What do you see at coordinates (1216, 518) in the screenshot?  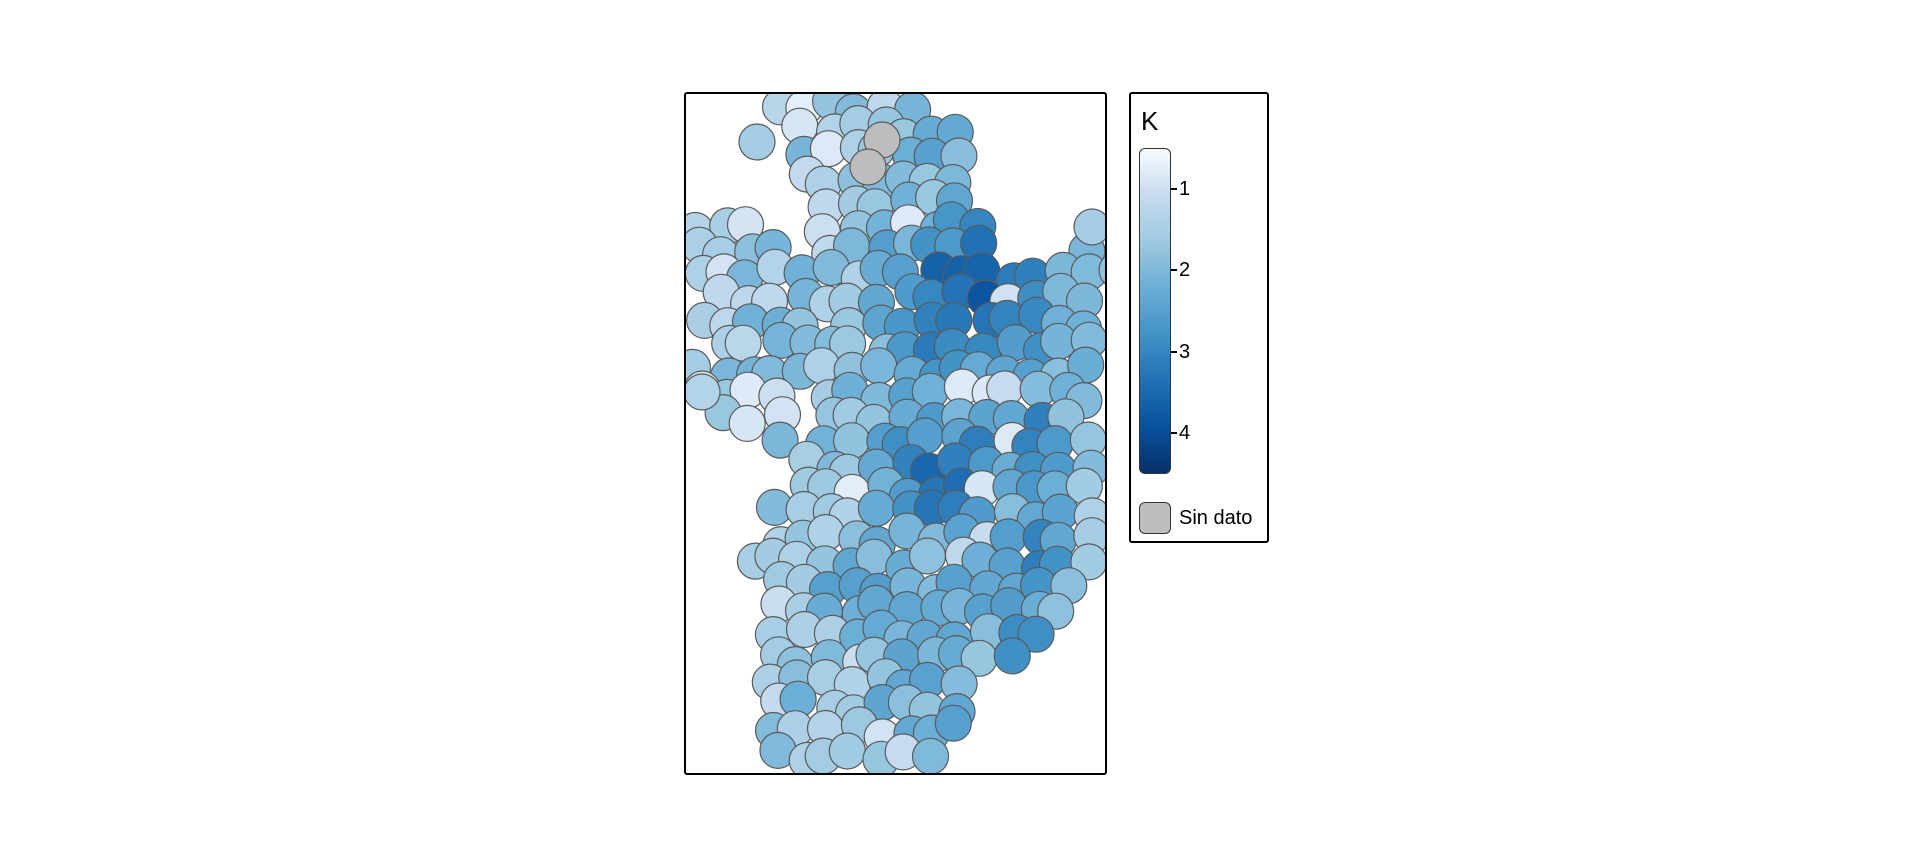 I see `no-data-label: Sin dato` at bounding box center [1216, 518].